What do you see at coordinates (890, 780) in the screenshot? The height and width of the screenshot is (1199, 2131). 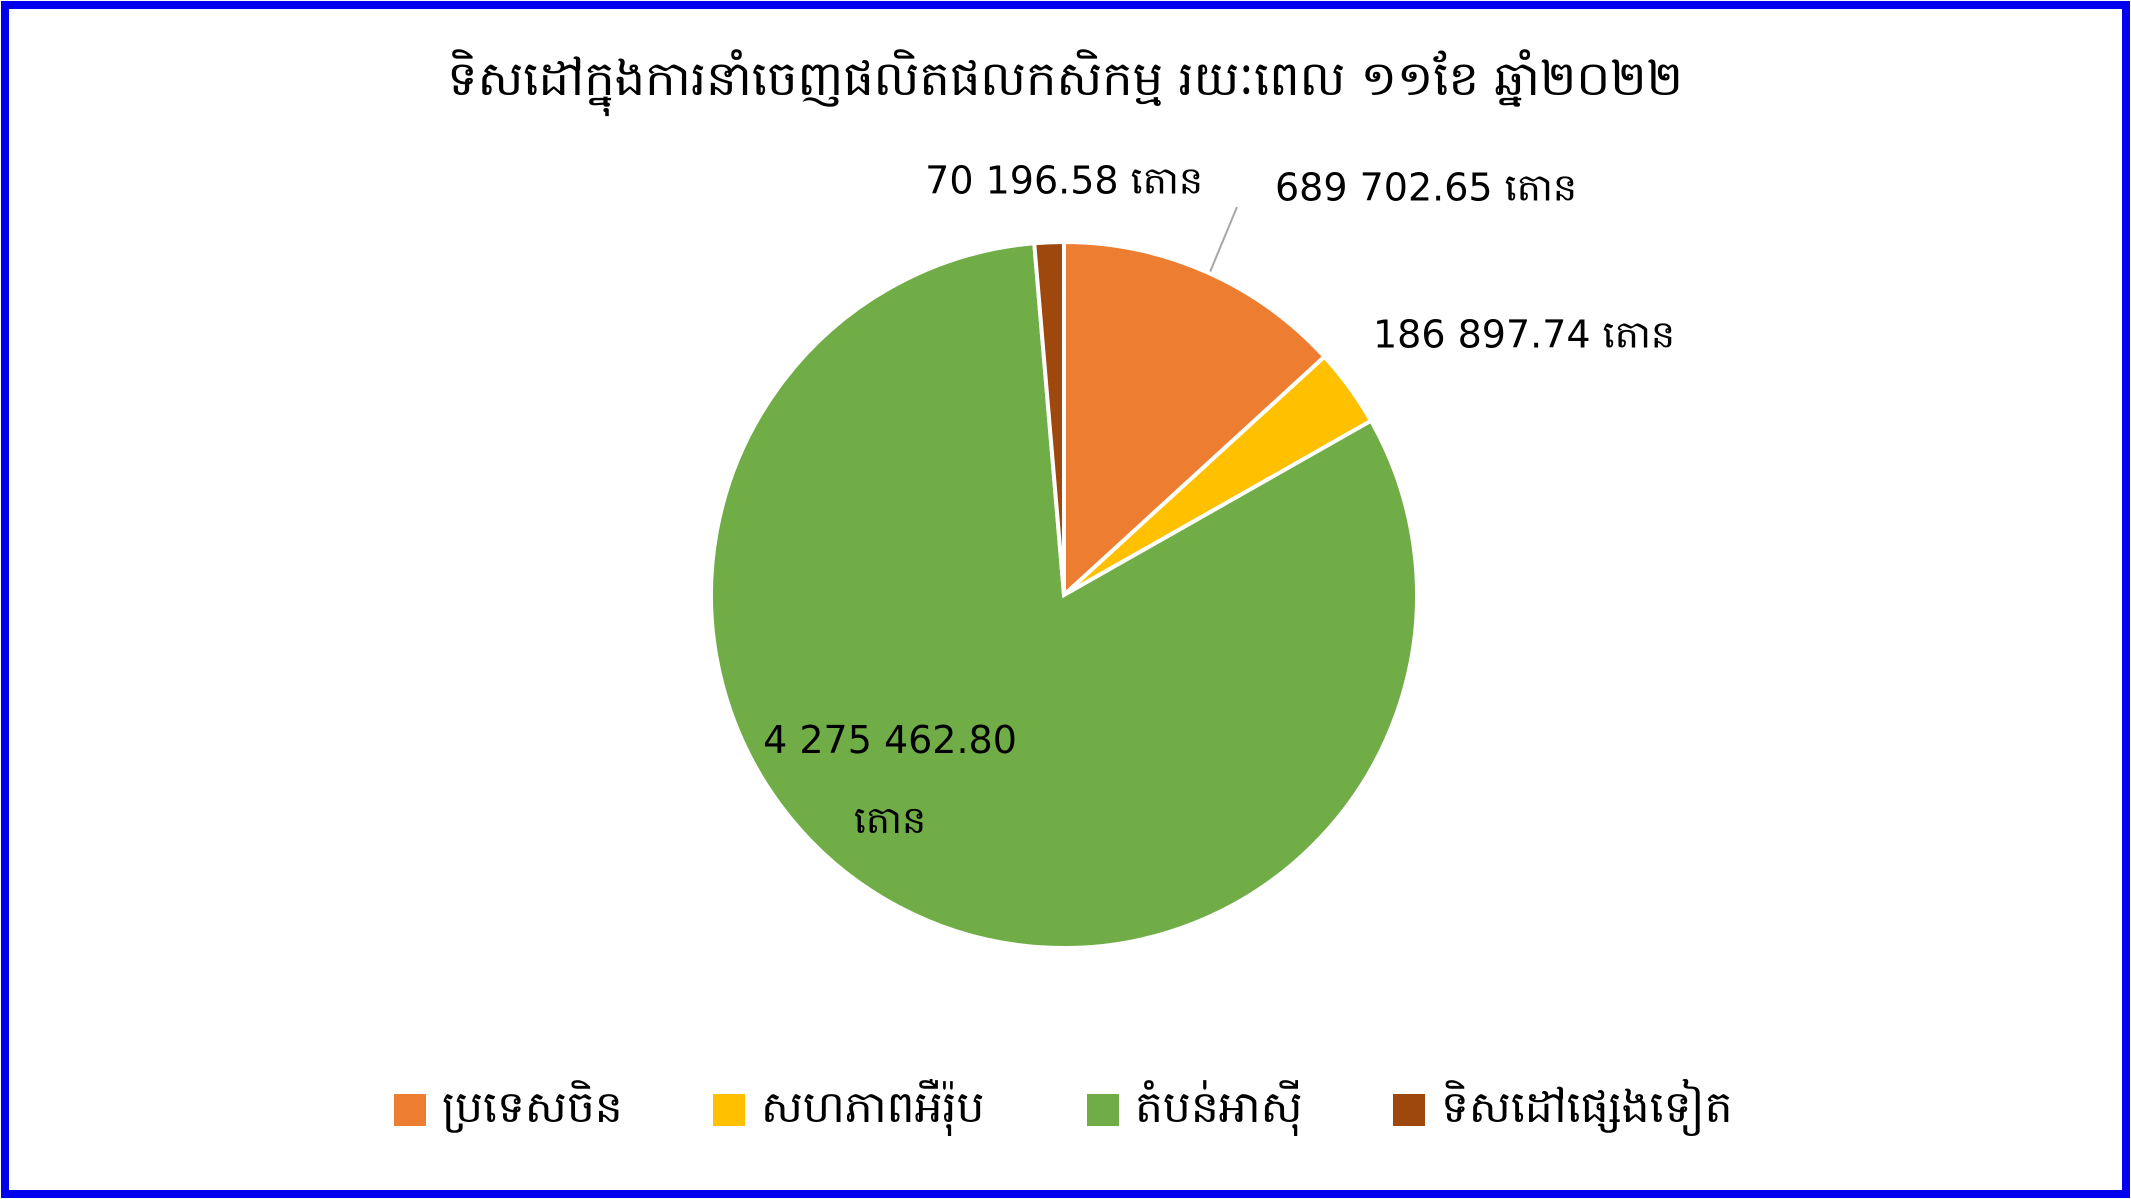 I see `data-label: 4 275 462.80 តោន` at bounding box center [890, 780].